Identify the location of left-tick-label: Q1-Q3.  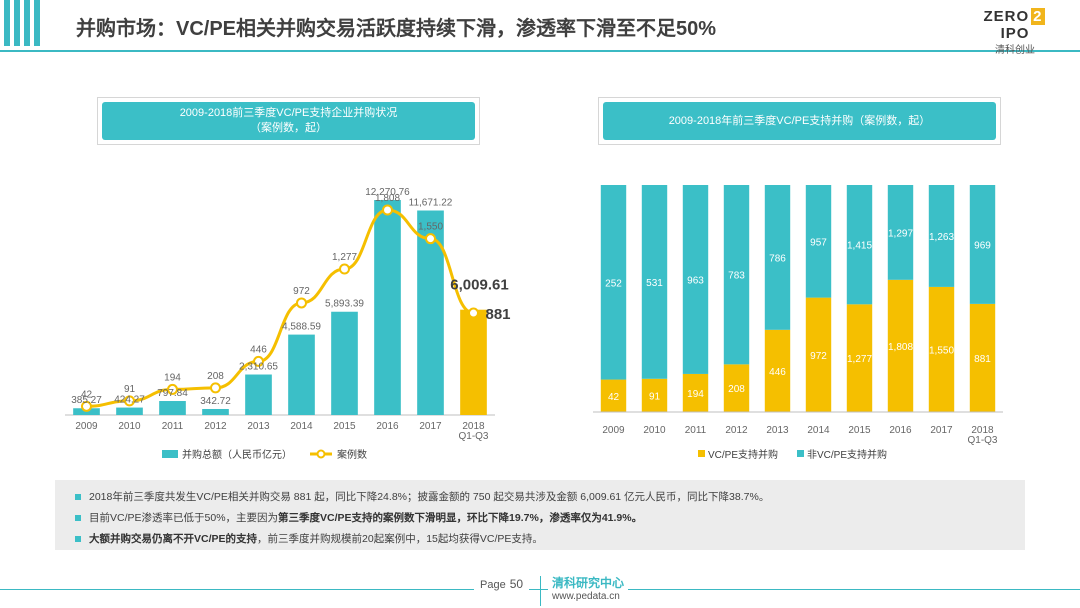
(473, 436).